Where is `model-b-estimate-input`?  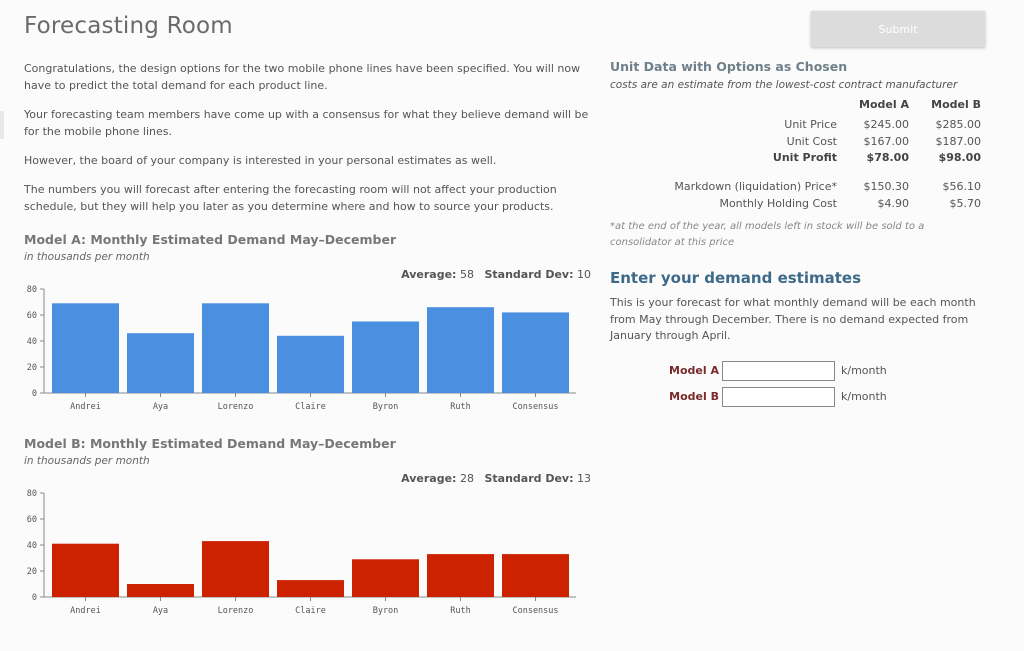
model-b-estimate-input is located at coordinates (778, 397).